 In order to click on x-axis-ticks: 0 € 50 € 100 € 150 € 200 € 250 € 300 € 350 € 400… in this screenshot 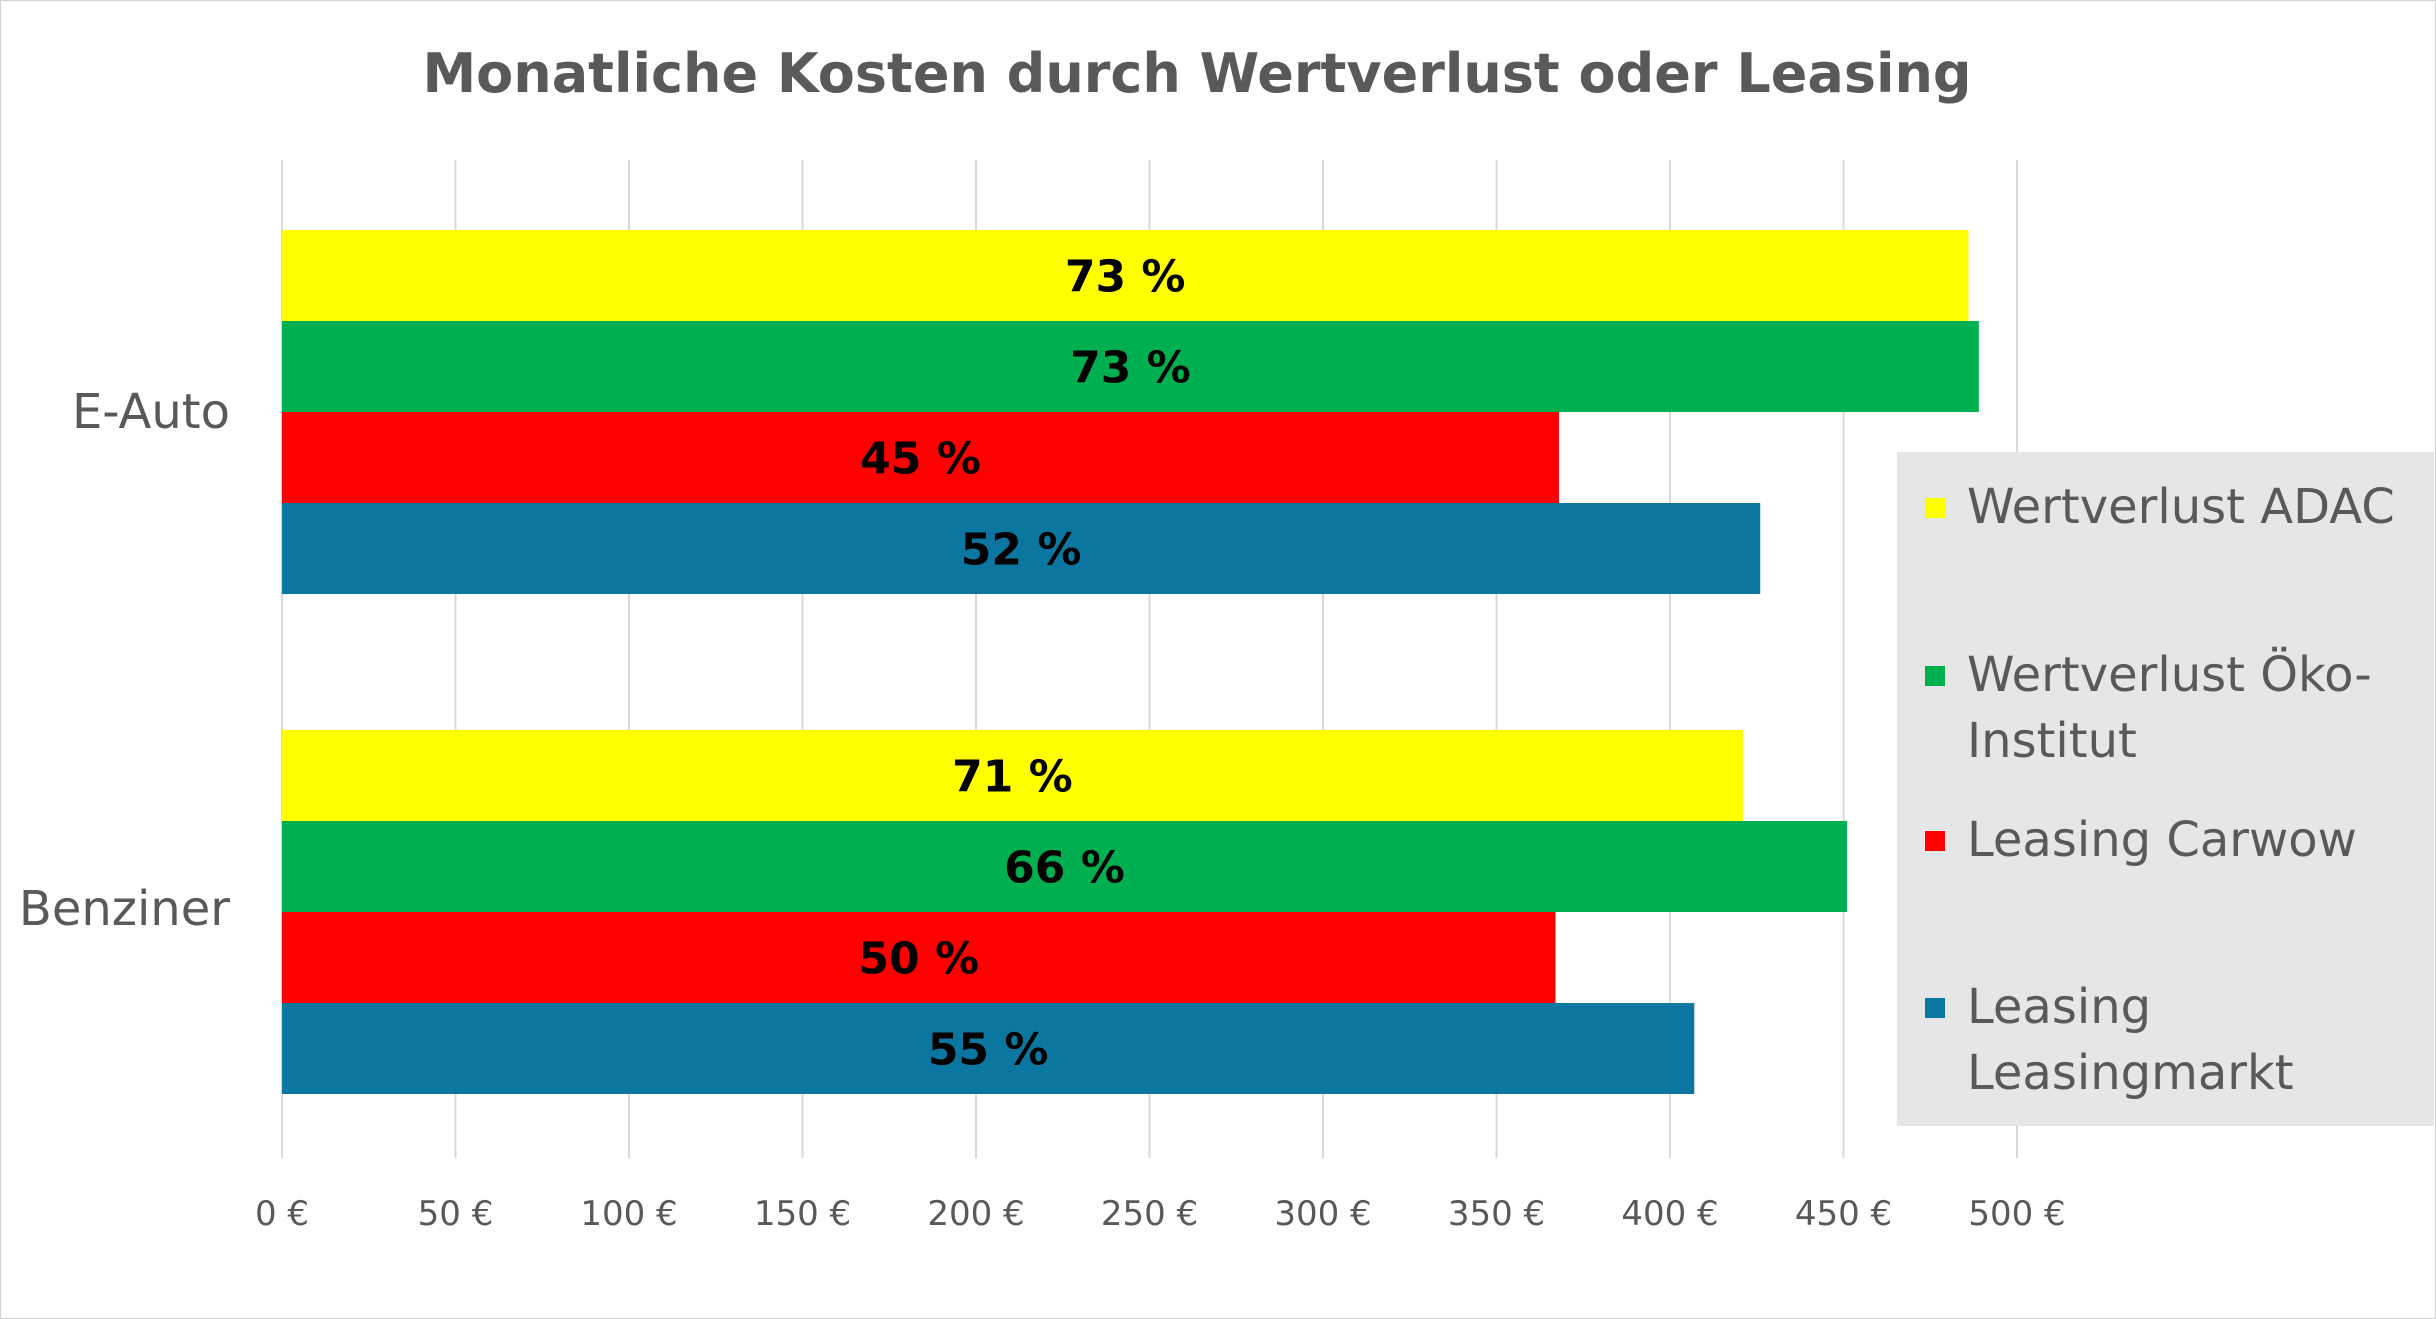, I will do `click(1160, 1214)`.